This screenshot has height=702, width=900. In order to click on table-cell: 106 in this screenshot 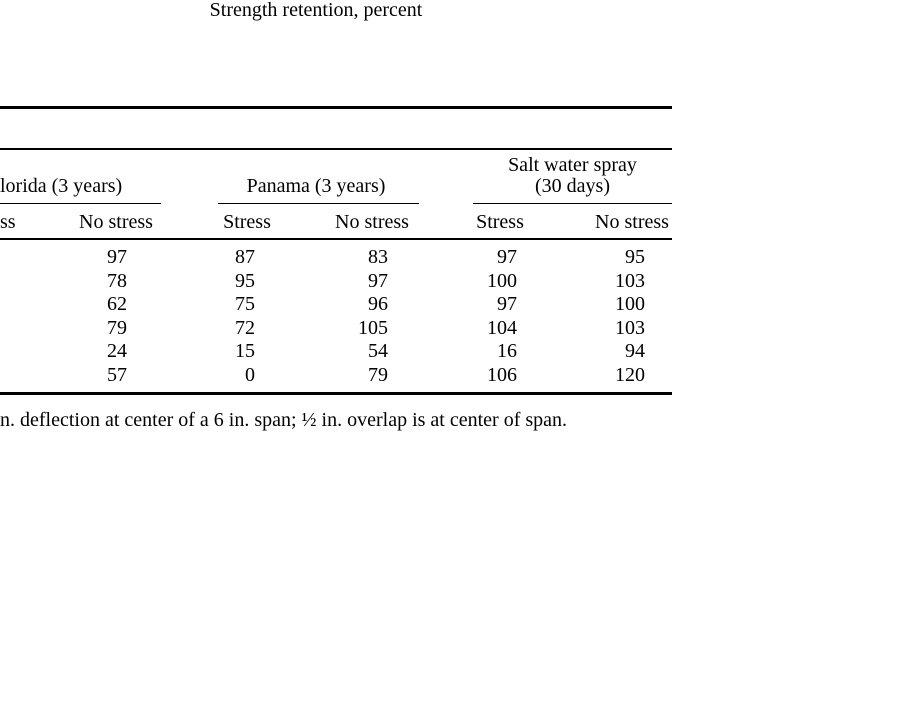, I will do `click(502, 375)`.